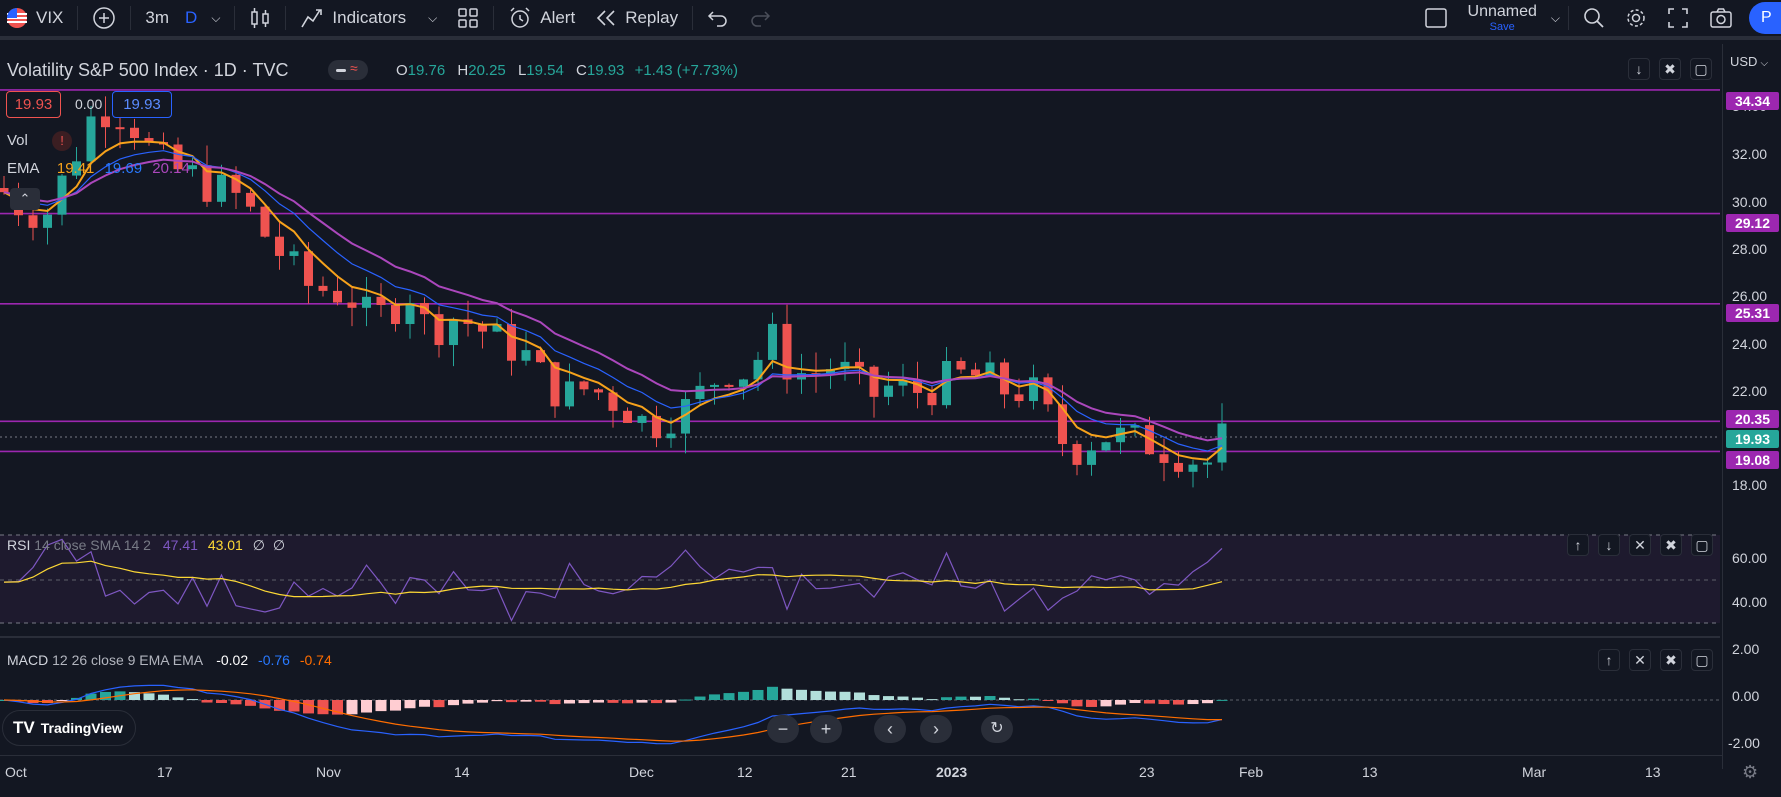 The width and height of the screenshot is (1781, 797). Describe the element at coordinates (24, 727) in the screenshot. I see `tv-logo-icon: TV` at that location.